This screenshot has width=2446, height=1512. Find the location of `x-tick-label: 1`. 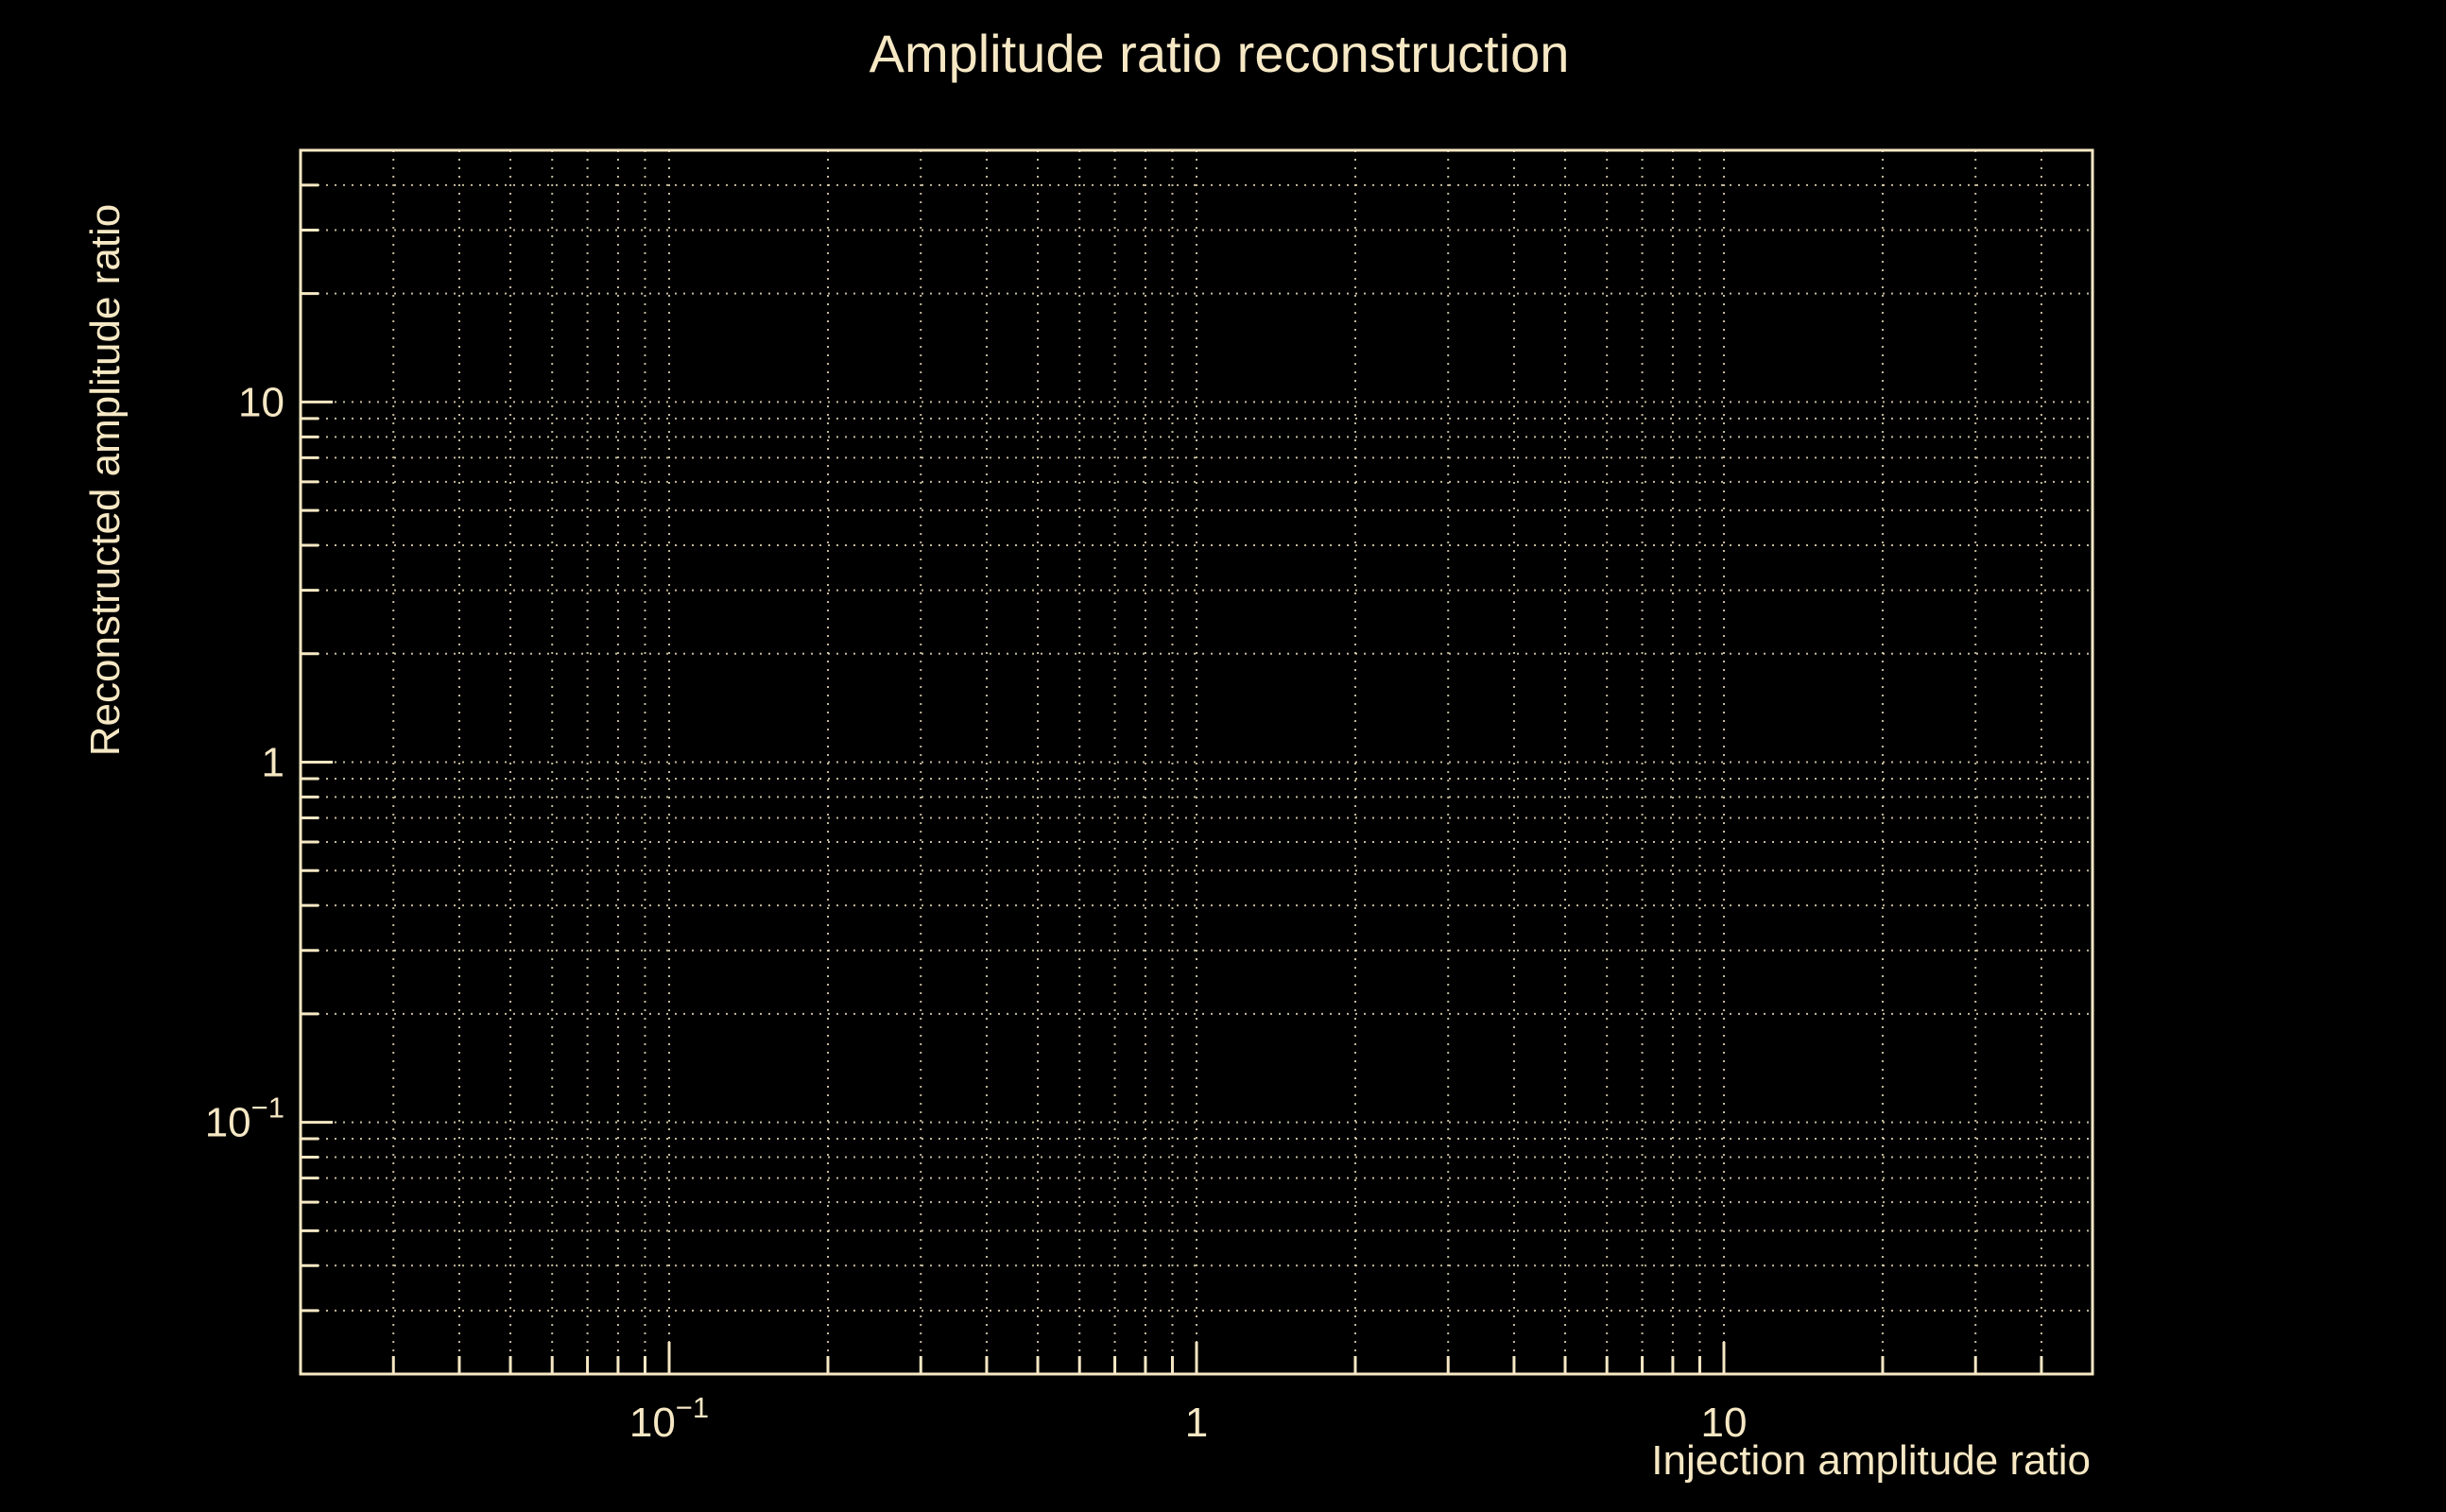

x-tick-label: 1 is located at coordinates (1196, 1423).